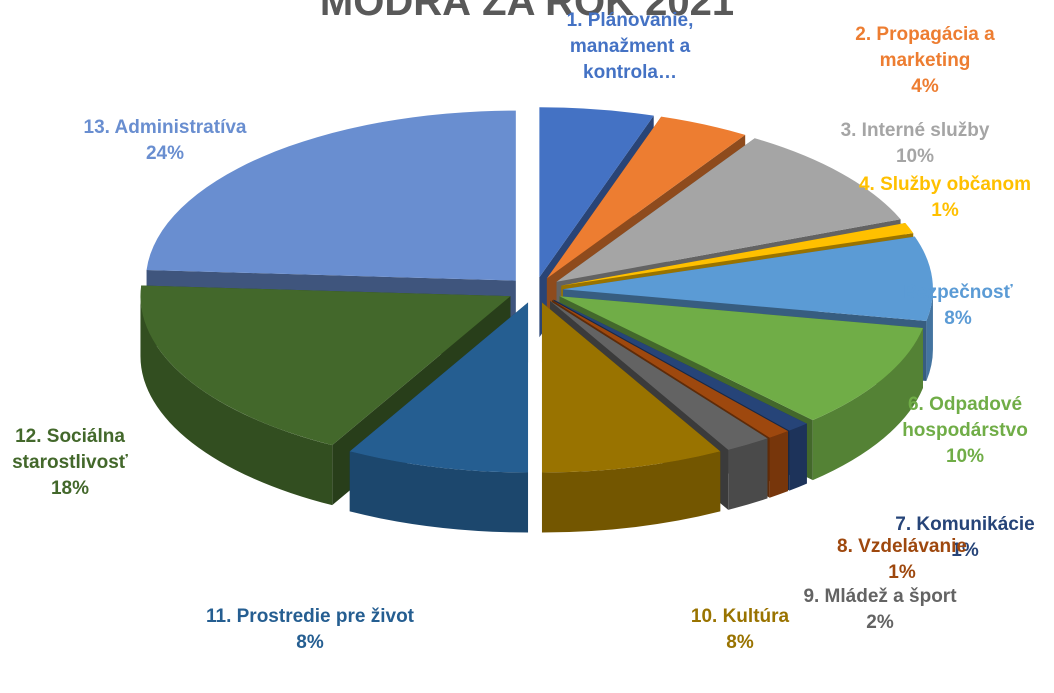 The image size is (1054, 693). I want to click on category-label: 13. Administratíva, so click(165, 127).